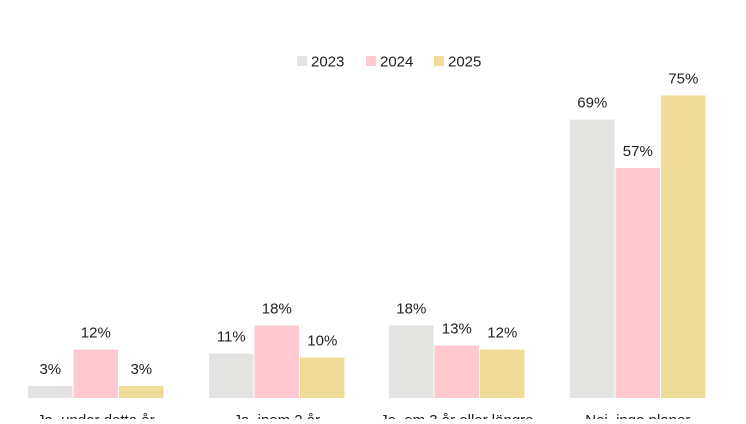  Describe the element at coordinates (96, 415) in the screenshot. I see `category-label-1: Ja, under detta år` at that location.